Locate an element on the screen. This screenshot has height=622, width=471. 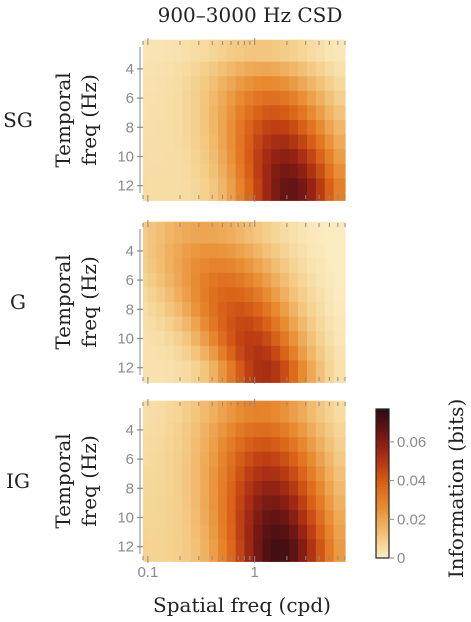
y-tick-label: 12 is located at coordinates (125, 186).